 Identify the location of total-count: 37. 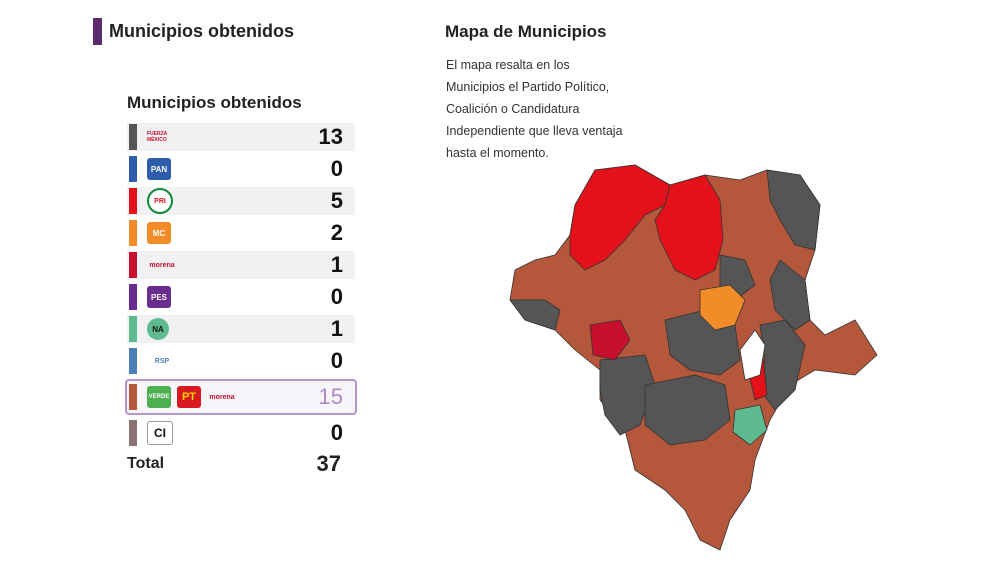
(328, 463).